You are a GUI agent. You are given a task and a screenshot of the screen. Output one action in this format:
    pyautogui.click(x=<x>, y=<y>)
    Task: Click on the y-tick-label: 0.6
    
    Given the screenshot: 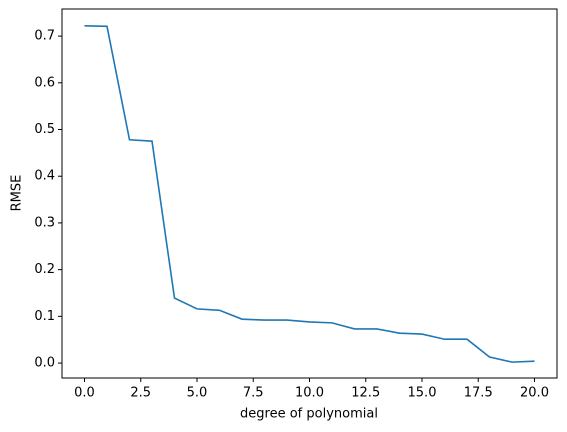 What is the action you would take?
    pyautogui.click(x=44, y=82)
    